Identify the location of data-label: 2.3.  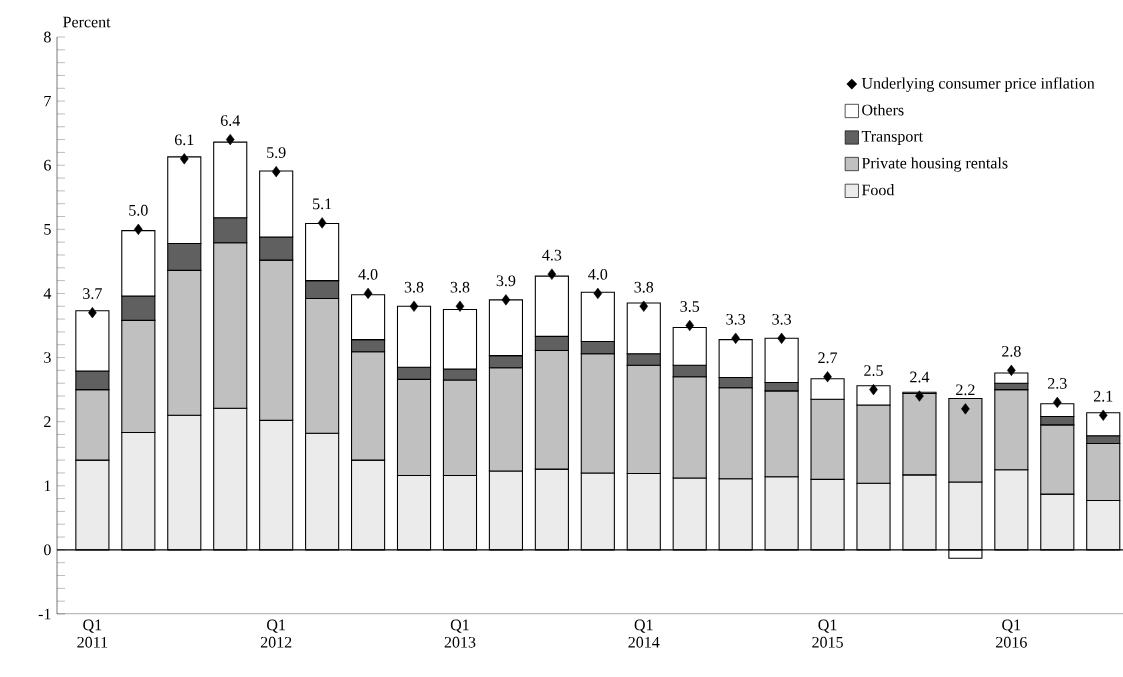
(1057, 383).